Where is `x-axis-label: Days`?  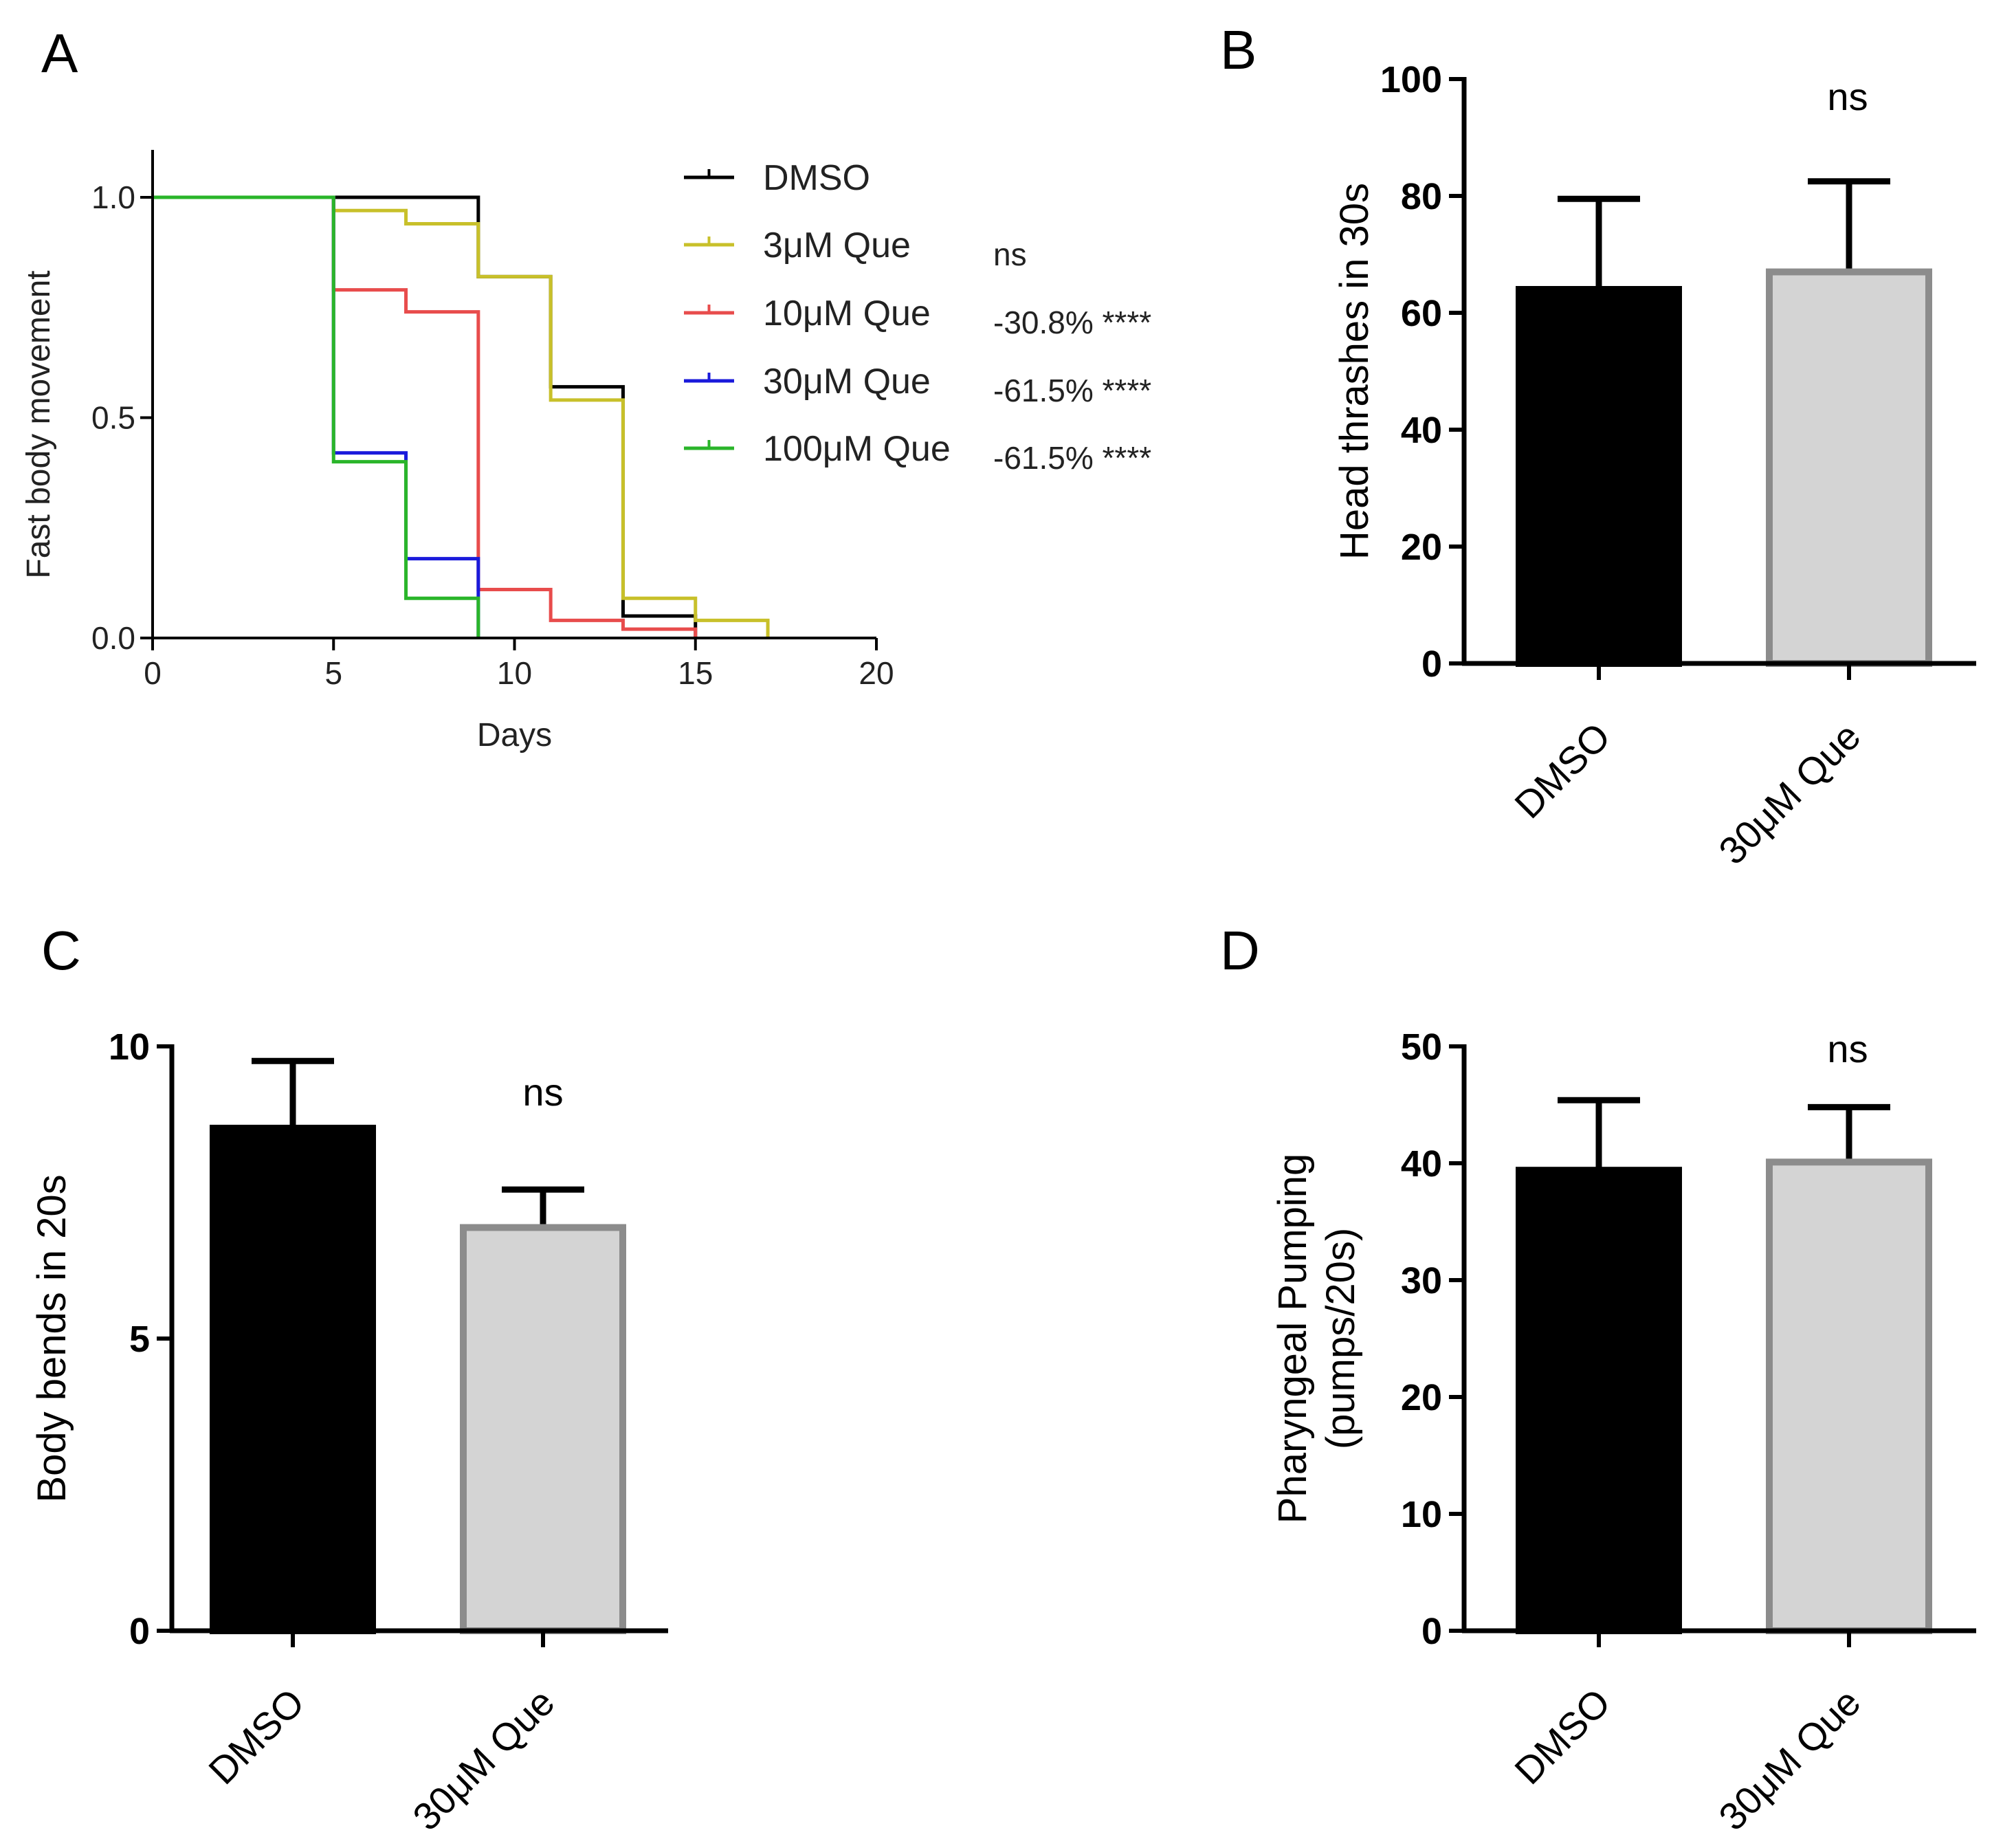
x-axis-label: Days is located at coordinates (515, 735).